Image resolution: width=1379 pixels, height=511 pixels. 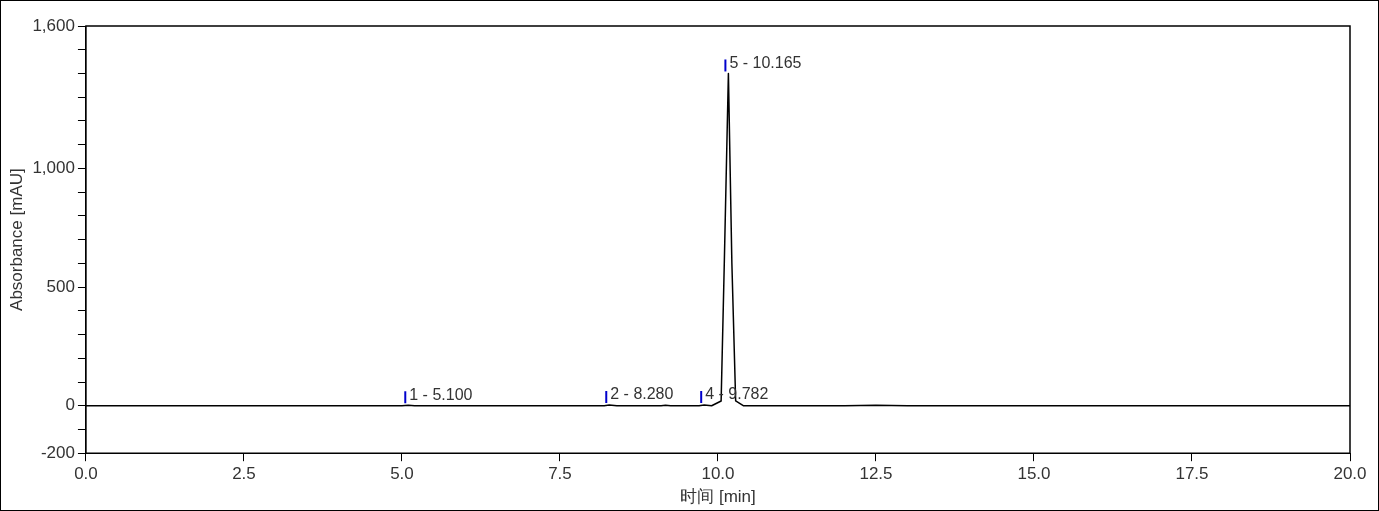 What do you see at coordinates (60, 286) in the screenshot?
I see `y-tick-label: 500` at bounding box center [60, 286].